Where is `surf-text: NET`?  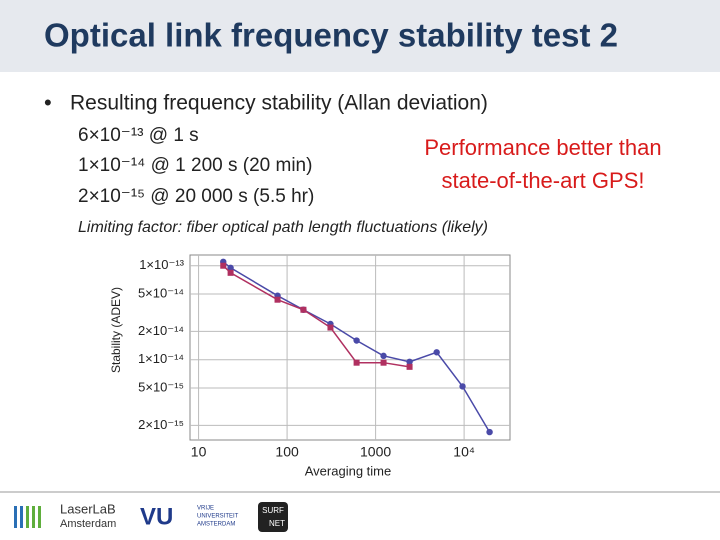 surf-text: NET is located at coordinates (277, 523).